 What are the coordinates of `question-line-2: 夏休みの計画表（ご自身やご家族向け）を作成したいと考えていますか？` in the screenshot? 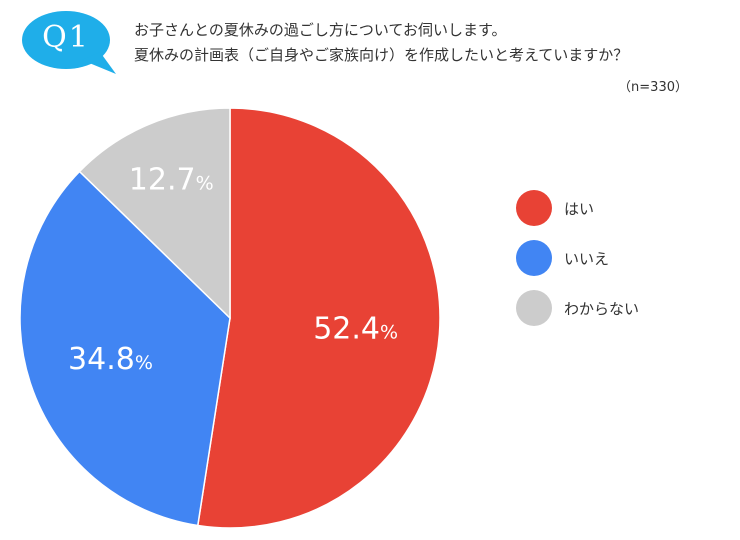 It's located at (381, 55).